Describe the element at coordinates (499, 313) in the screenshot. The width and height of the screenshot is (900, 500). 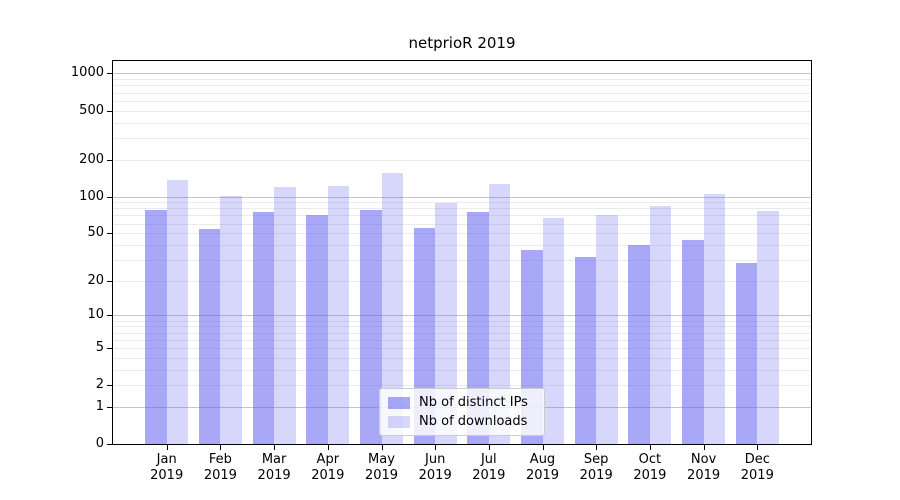
I see `bar-downloads-jul` at that location.